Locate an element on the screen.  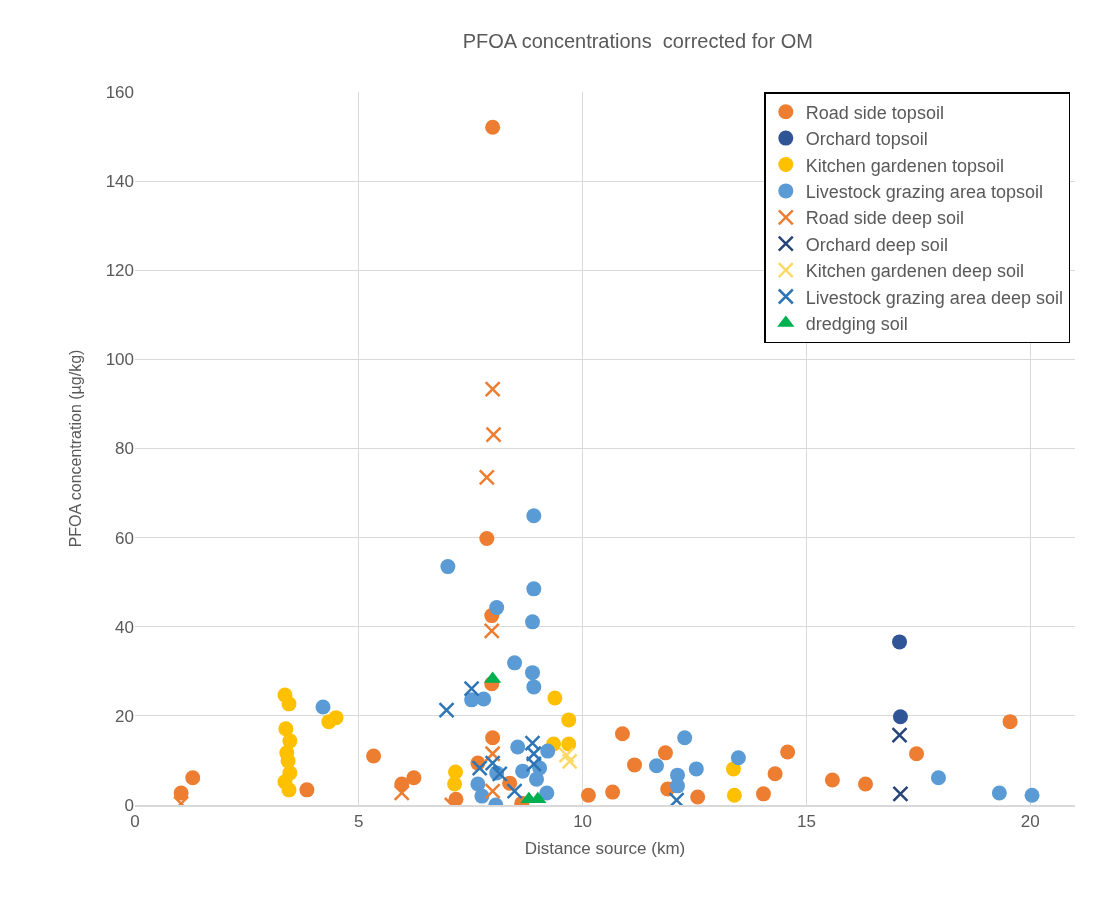
x-tick-label: 5 is located at coordinates (359, 822).